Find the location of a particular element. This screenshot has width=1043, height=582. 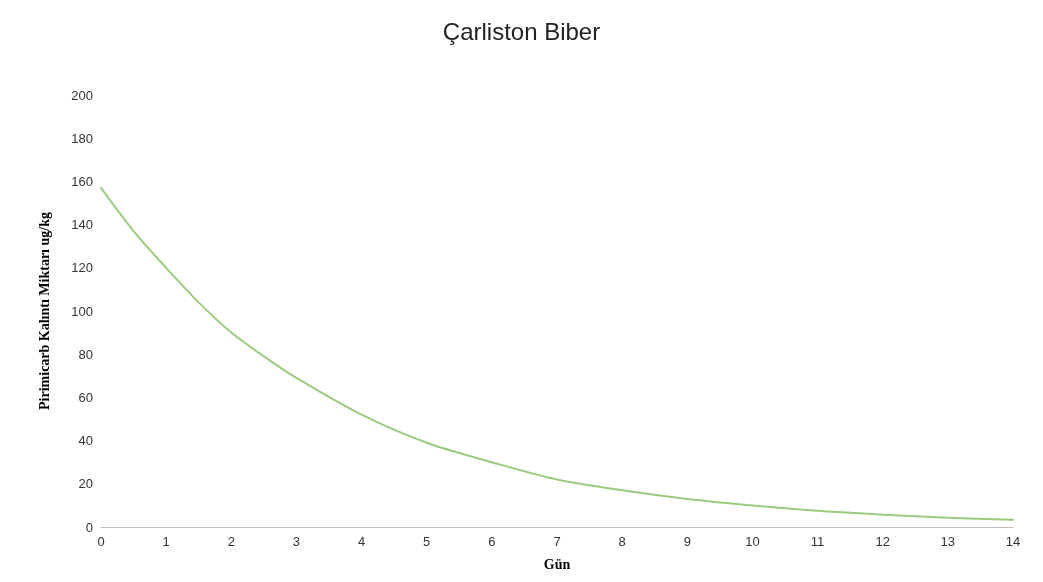

y-tick-label: 160 is located at coordinates (82, 181).